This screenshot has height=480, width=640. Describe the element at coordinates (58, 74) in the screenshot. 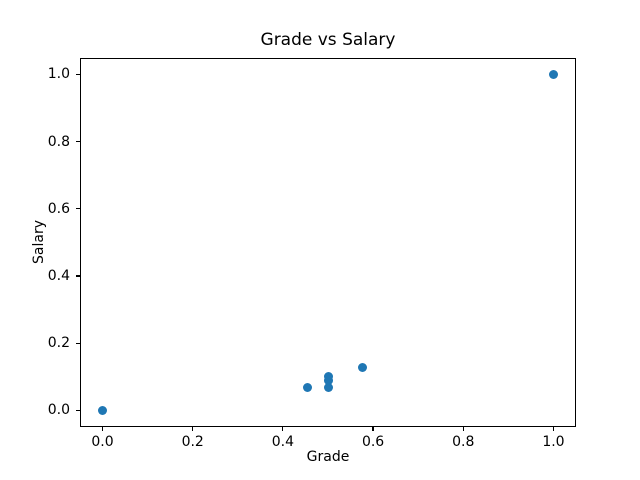

I see `y-tick-label: 1.0` at that location.